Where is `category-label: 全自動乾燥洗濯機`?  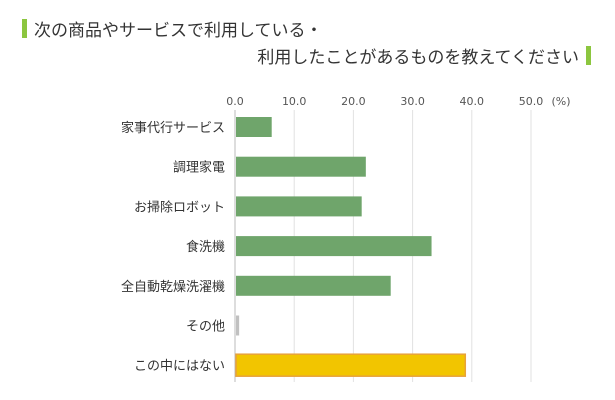
category-label: 全自動乾燥洗濯機 is located at coordinates (173, 287).